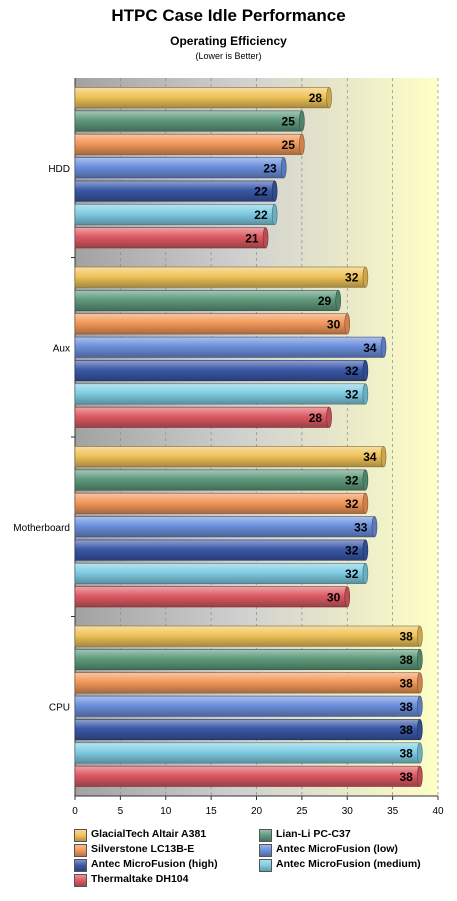 This screenshot has width=457, height=901. What do you see at coordinates (325, 301) in the screenshot?
I see `data-label: 29` at bounding box center [325, 301].